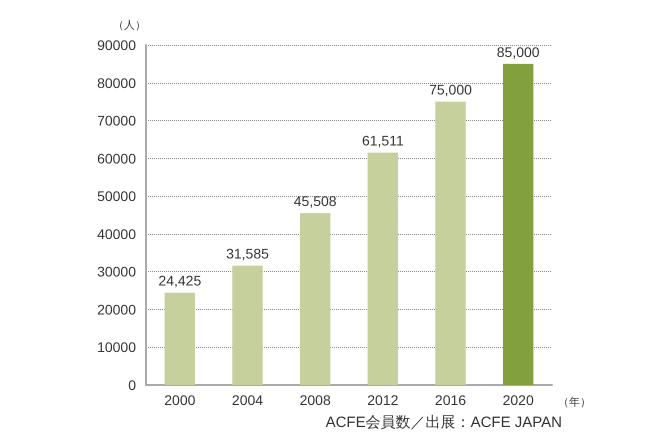 Image resolution: width=670 pixels, height=446 pixels. Describe the element at coordinates (116, 120) in the screenshot. I see `y-tick-label: 70000` at that location.